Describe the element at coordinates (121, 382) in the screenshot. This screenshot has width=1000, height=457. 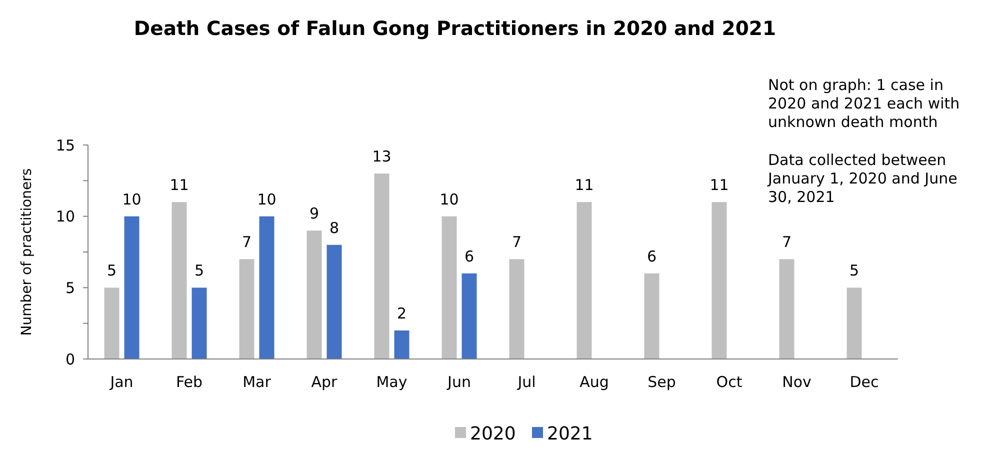
I see `x-tick-label: Jan` at that location.